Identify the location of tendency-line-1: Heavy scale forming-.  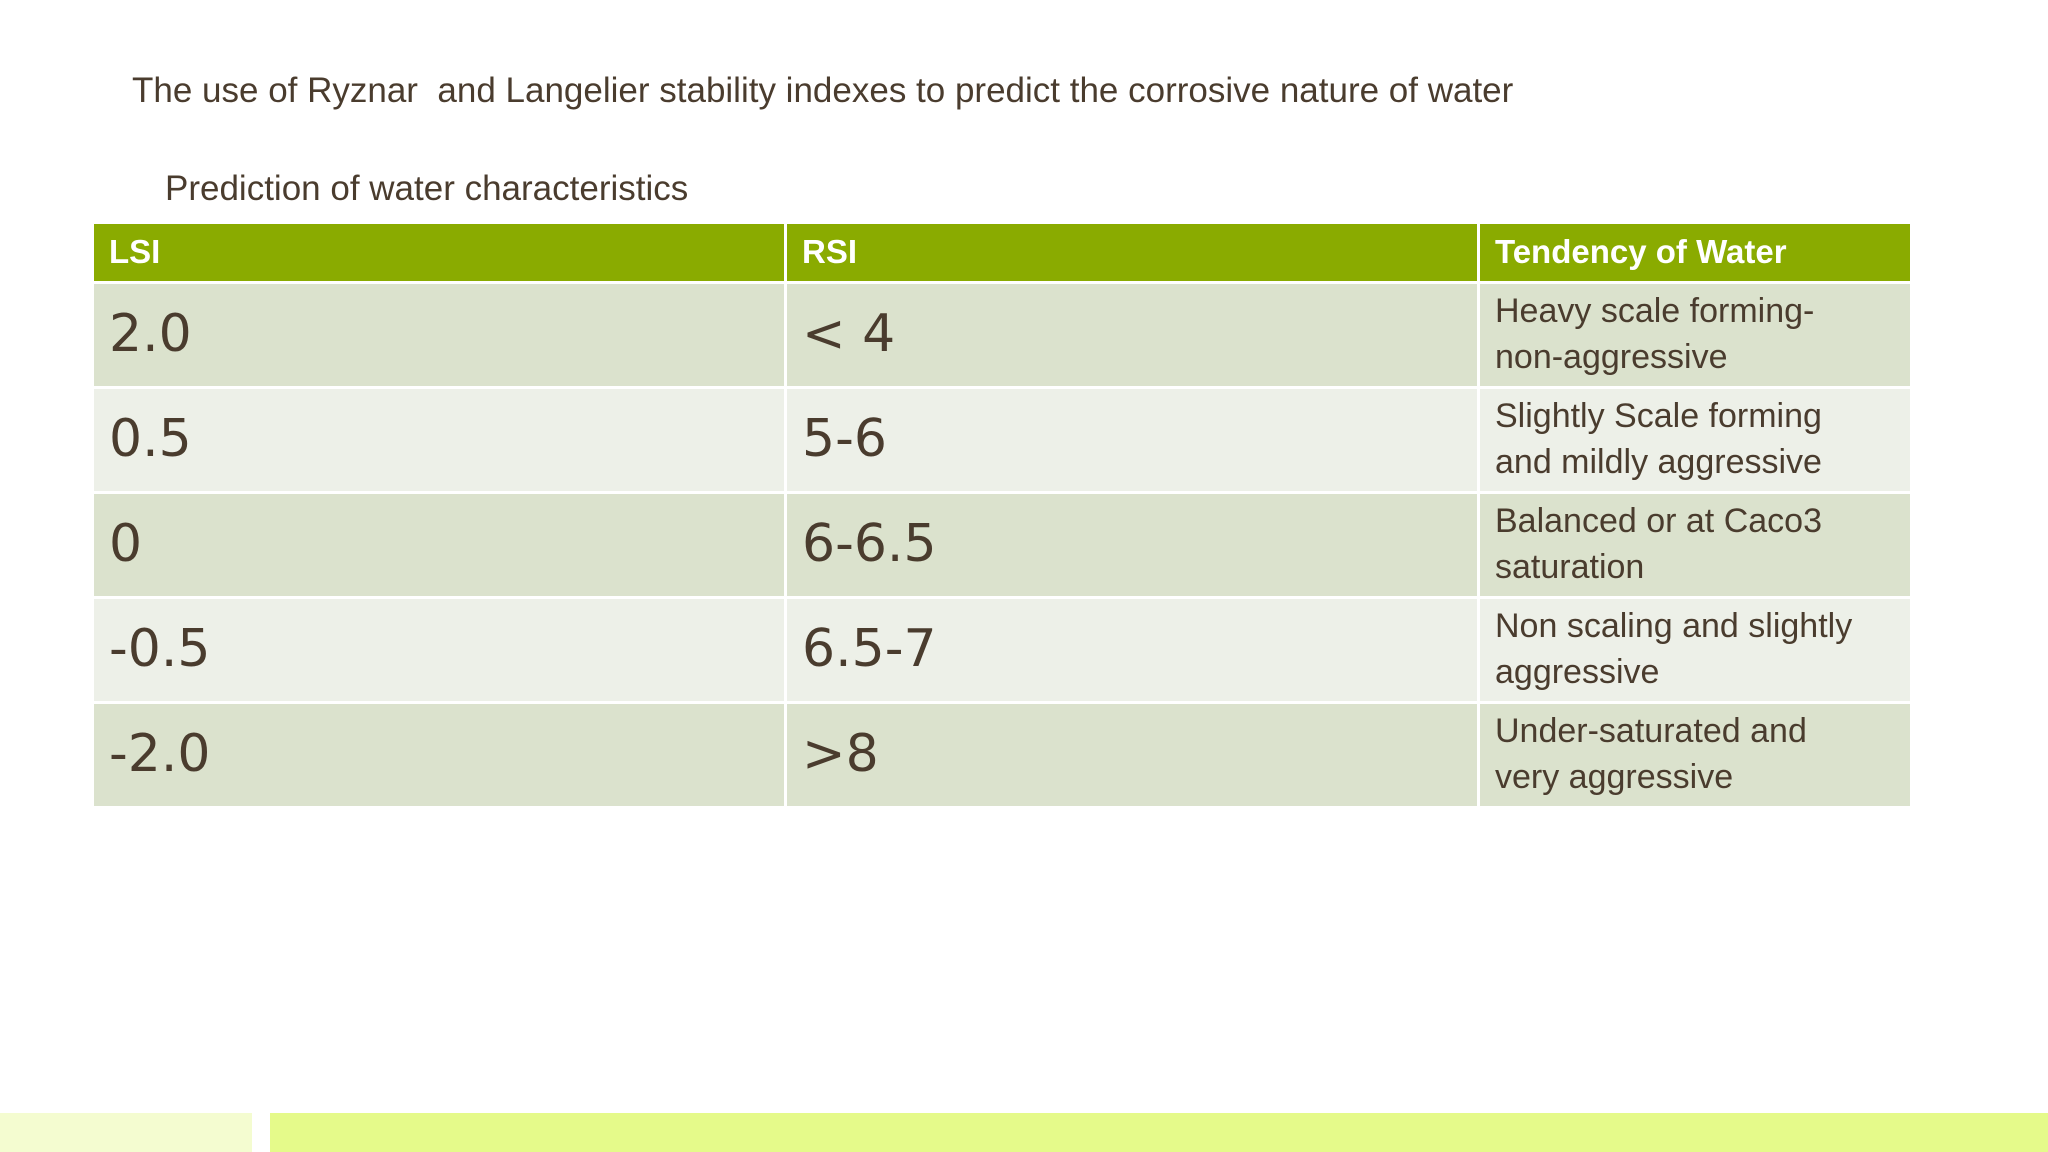
(1655, 311).